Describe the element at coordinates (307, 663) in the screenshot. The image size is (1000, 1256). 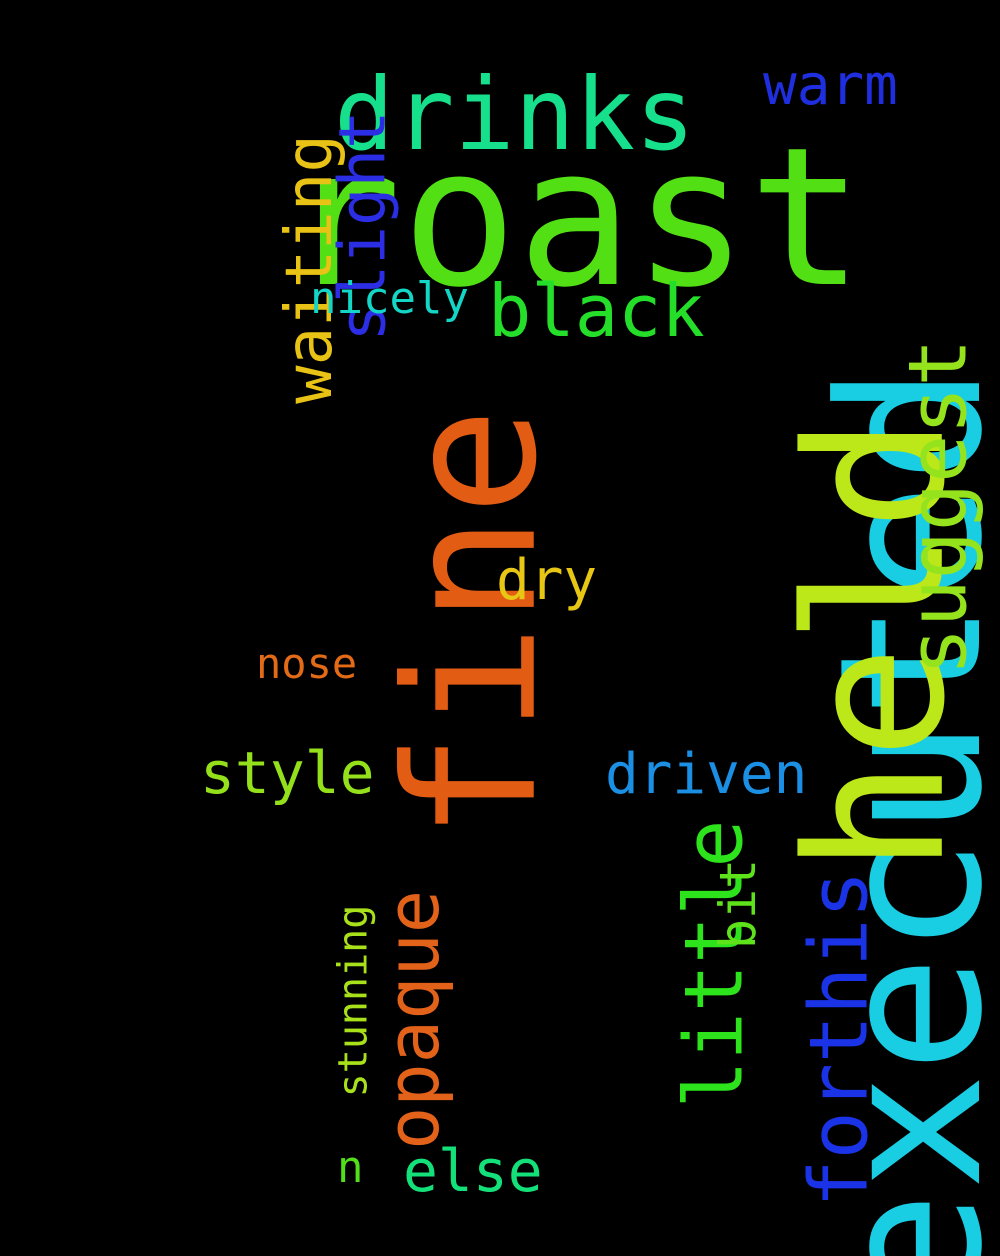
I see `word-nose: nose` at that location.